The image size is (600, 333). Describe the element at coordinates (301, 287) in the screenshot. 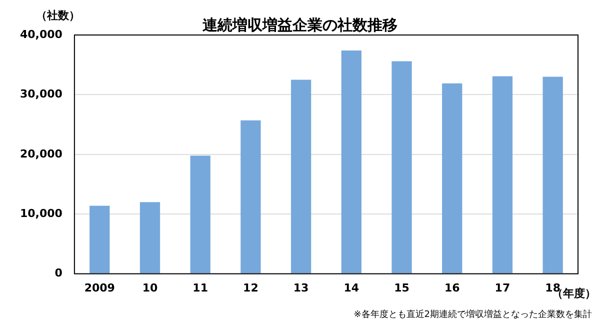

I see `x-tick-label: 13` at that location.